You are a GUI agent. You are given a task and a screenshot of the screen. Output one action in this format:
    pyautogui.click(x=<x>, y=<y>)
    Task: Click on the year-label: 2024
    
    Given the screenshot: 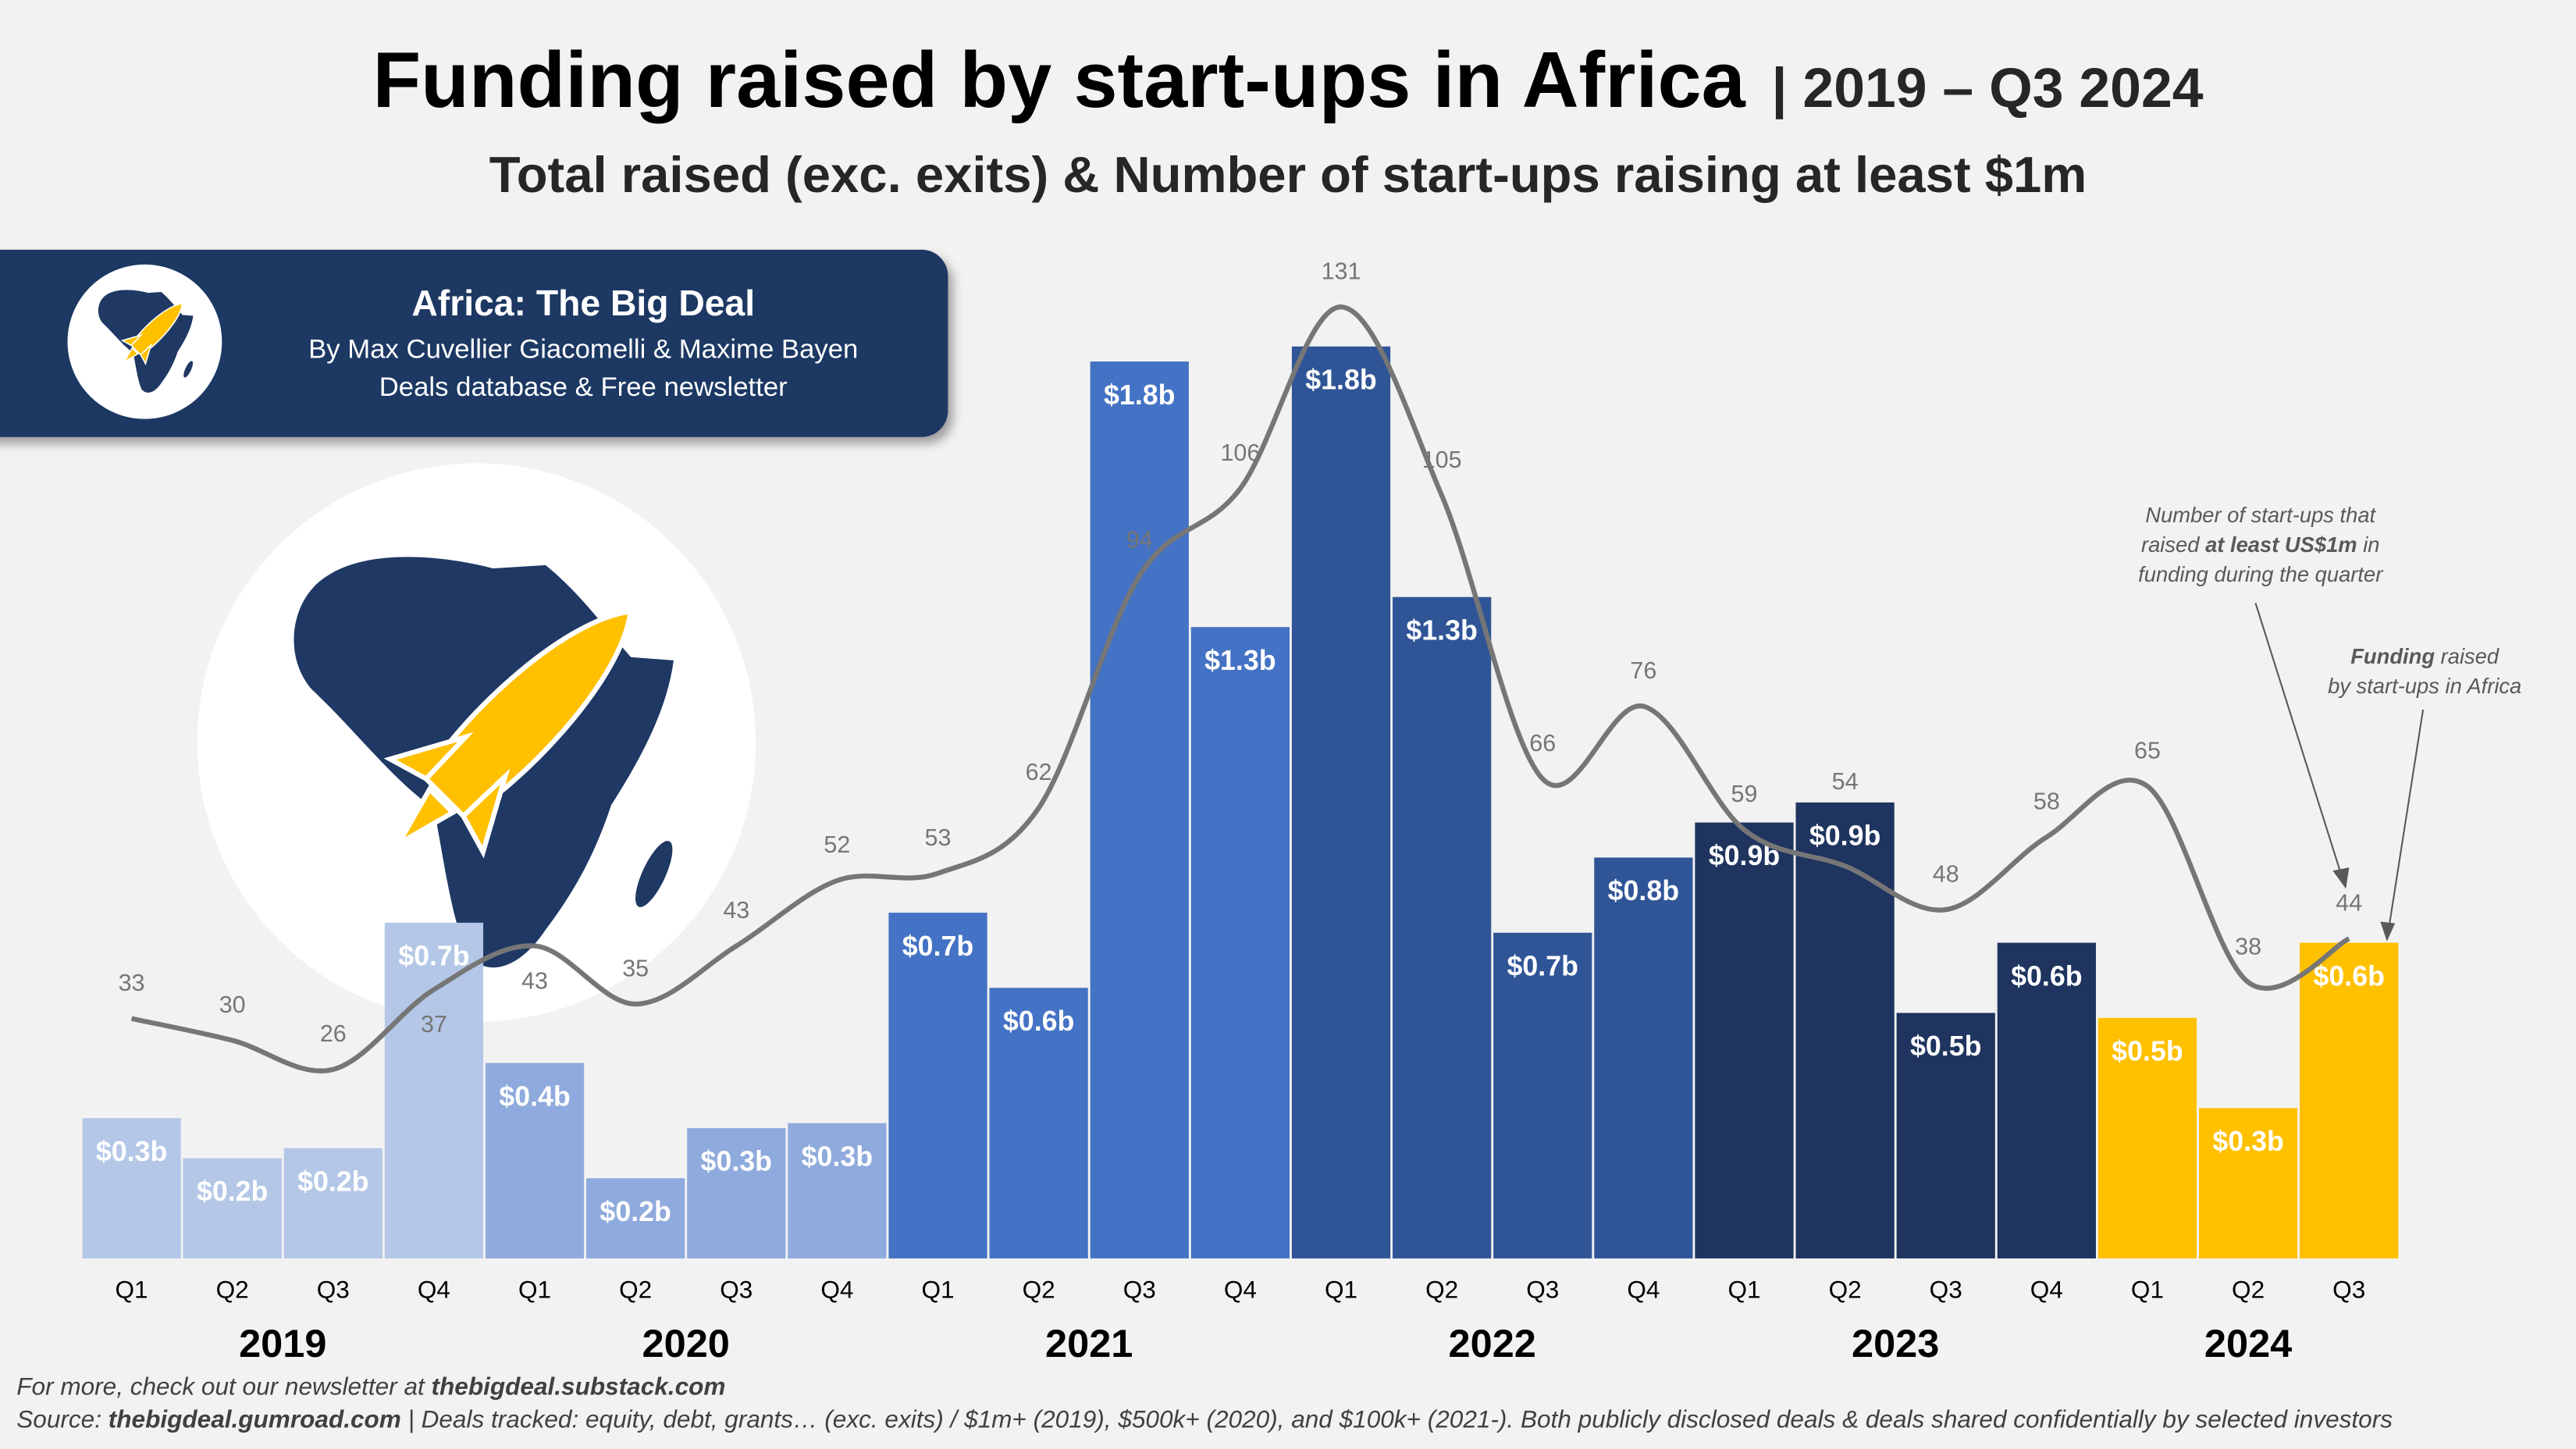 What is the action you would take?
    pyautogui.click(x=2248, y=1343)
    